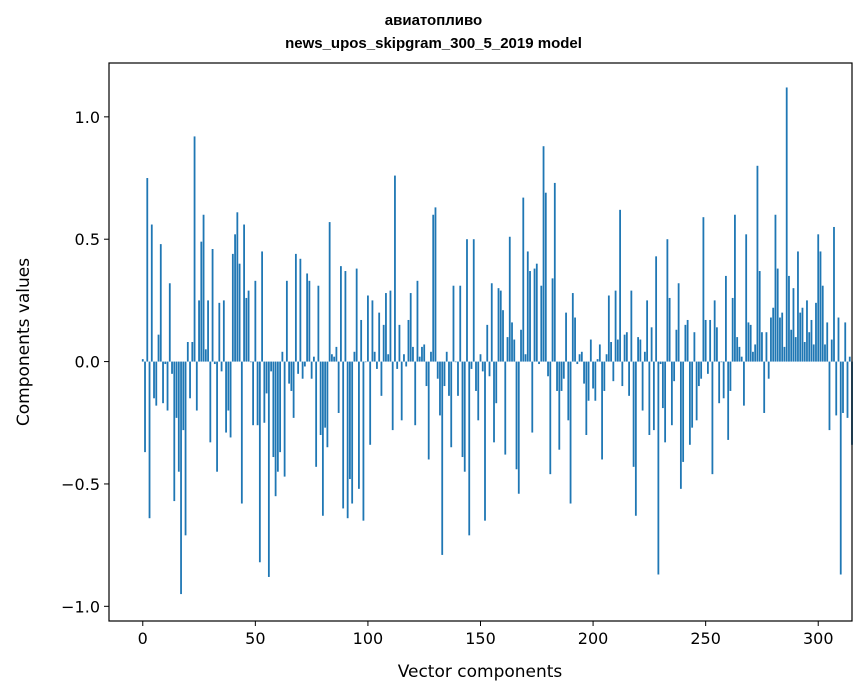 This screenshot has width=867, height=696. Describe the element at coordinates (593, 638) in the screenshot. I see `x-tick-label: 200` at that location.